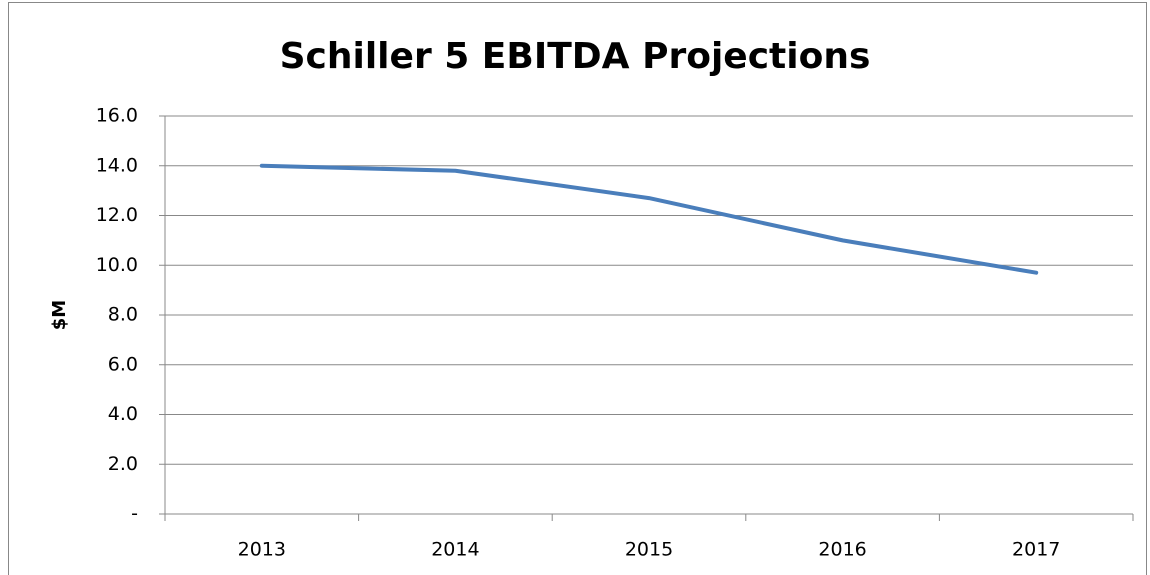  What do you see at coordinates (575, 56) in the screenshot?
I see `chart-title: Schiller 5 EBITDA Projections` at bounding box center [575, 56].